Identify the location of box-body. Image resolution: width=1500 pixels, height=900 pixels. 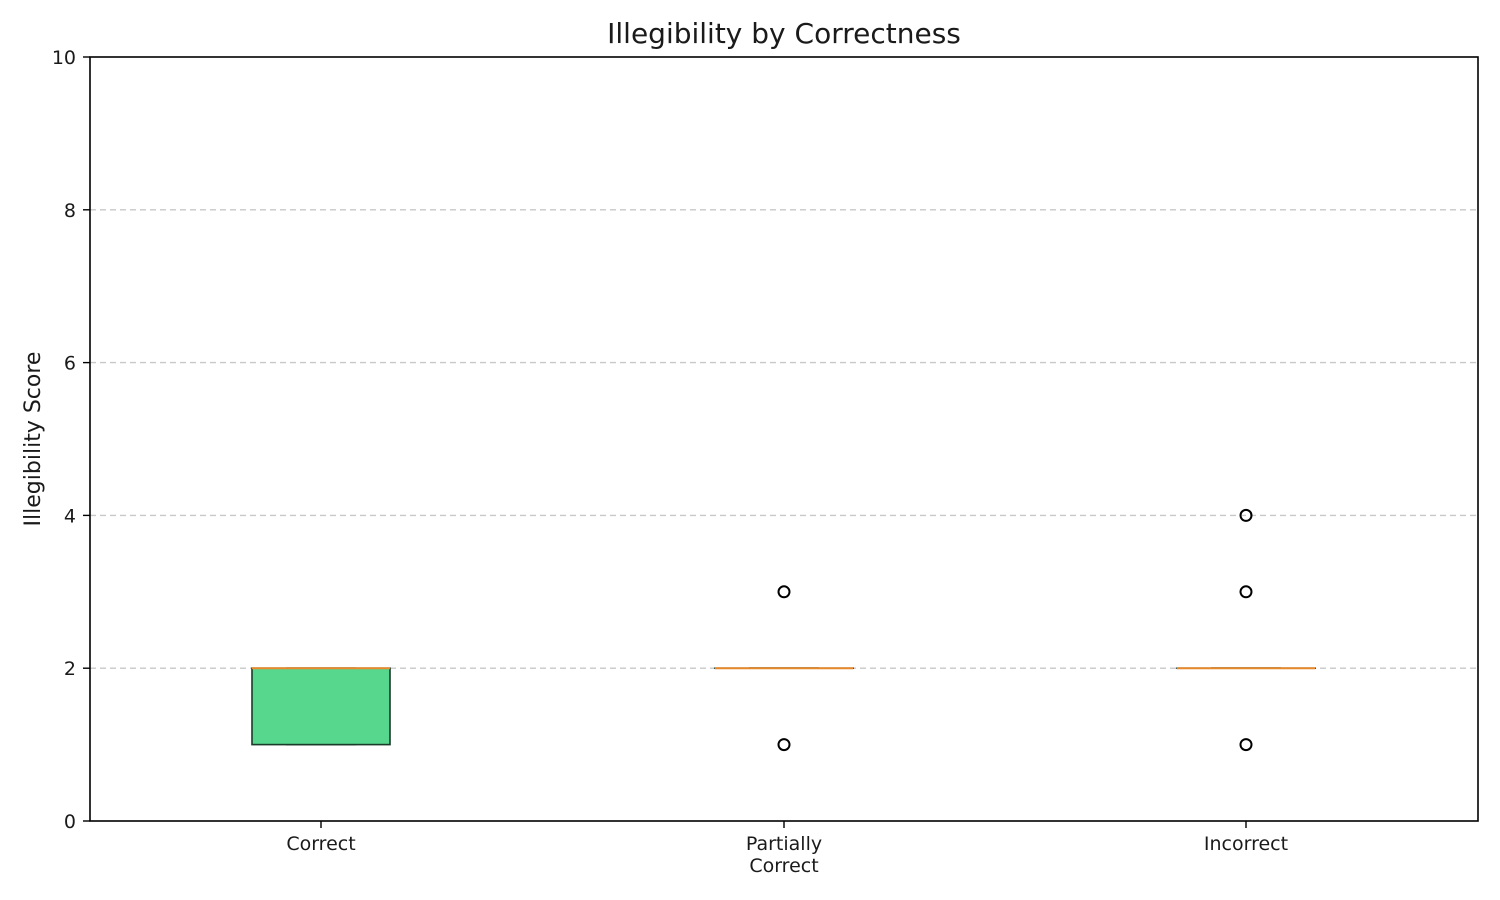
(321, 706).